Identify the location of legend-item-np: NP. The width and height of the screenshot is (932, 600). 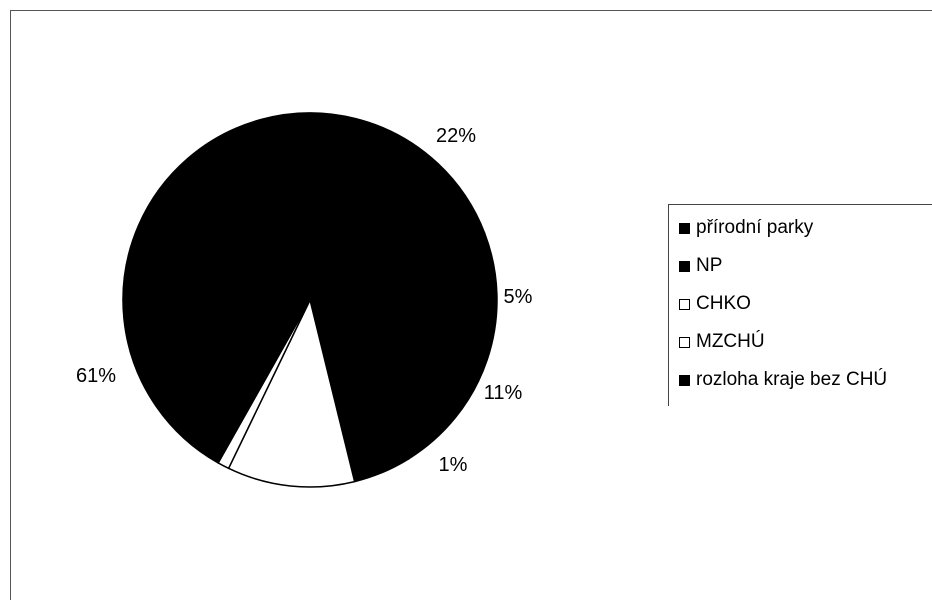
(700, 266).